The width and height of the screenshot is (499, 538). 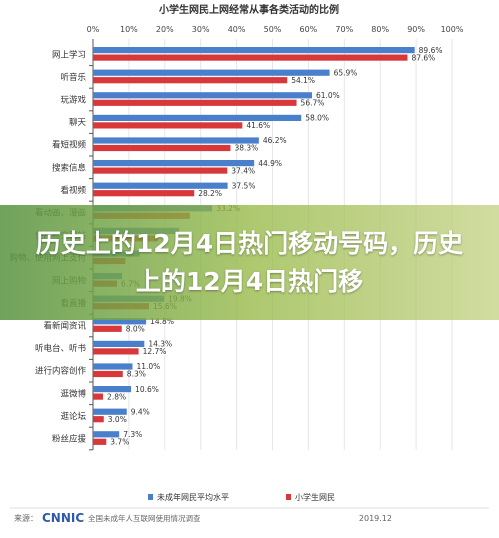 I want to click on data-label: 14.3%, so click(x=160, y=344).